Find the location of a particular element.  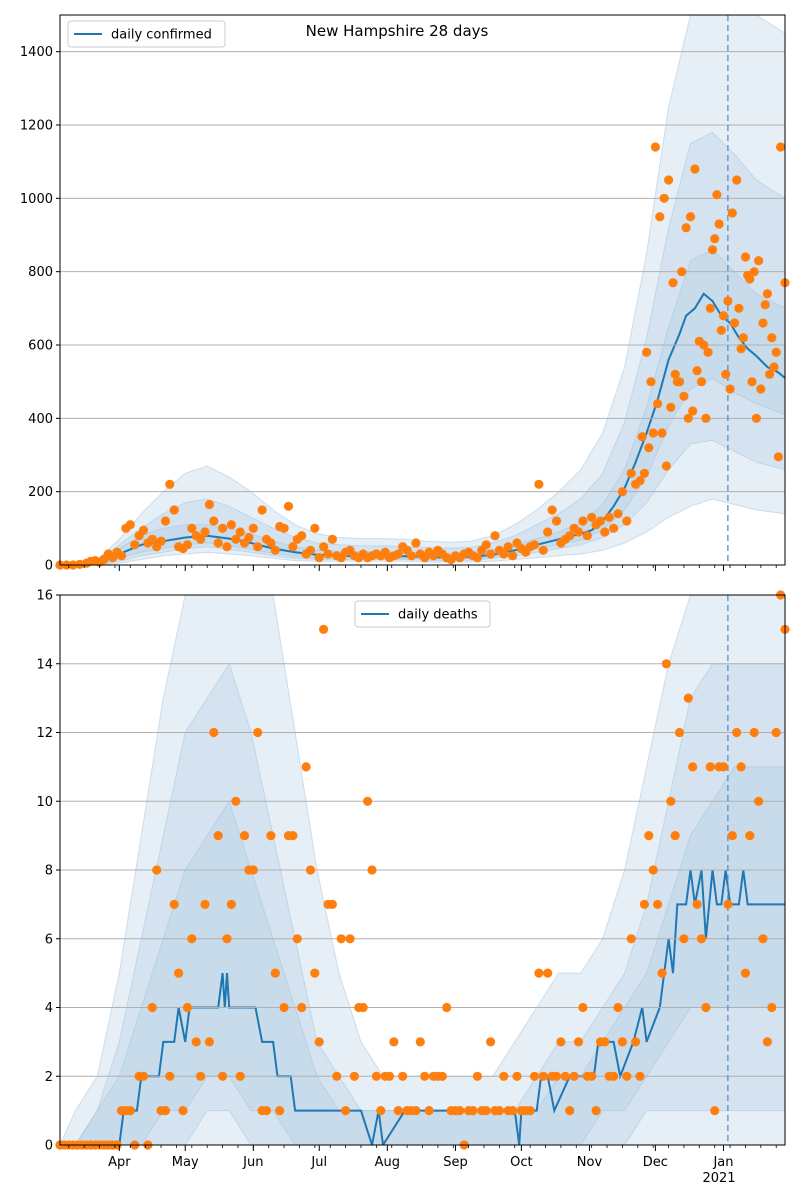

y-tick-label: 2 is located at coordinates (49, 1077).